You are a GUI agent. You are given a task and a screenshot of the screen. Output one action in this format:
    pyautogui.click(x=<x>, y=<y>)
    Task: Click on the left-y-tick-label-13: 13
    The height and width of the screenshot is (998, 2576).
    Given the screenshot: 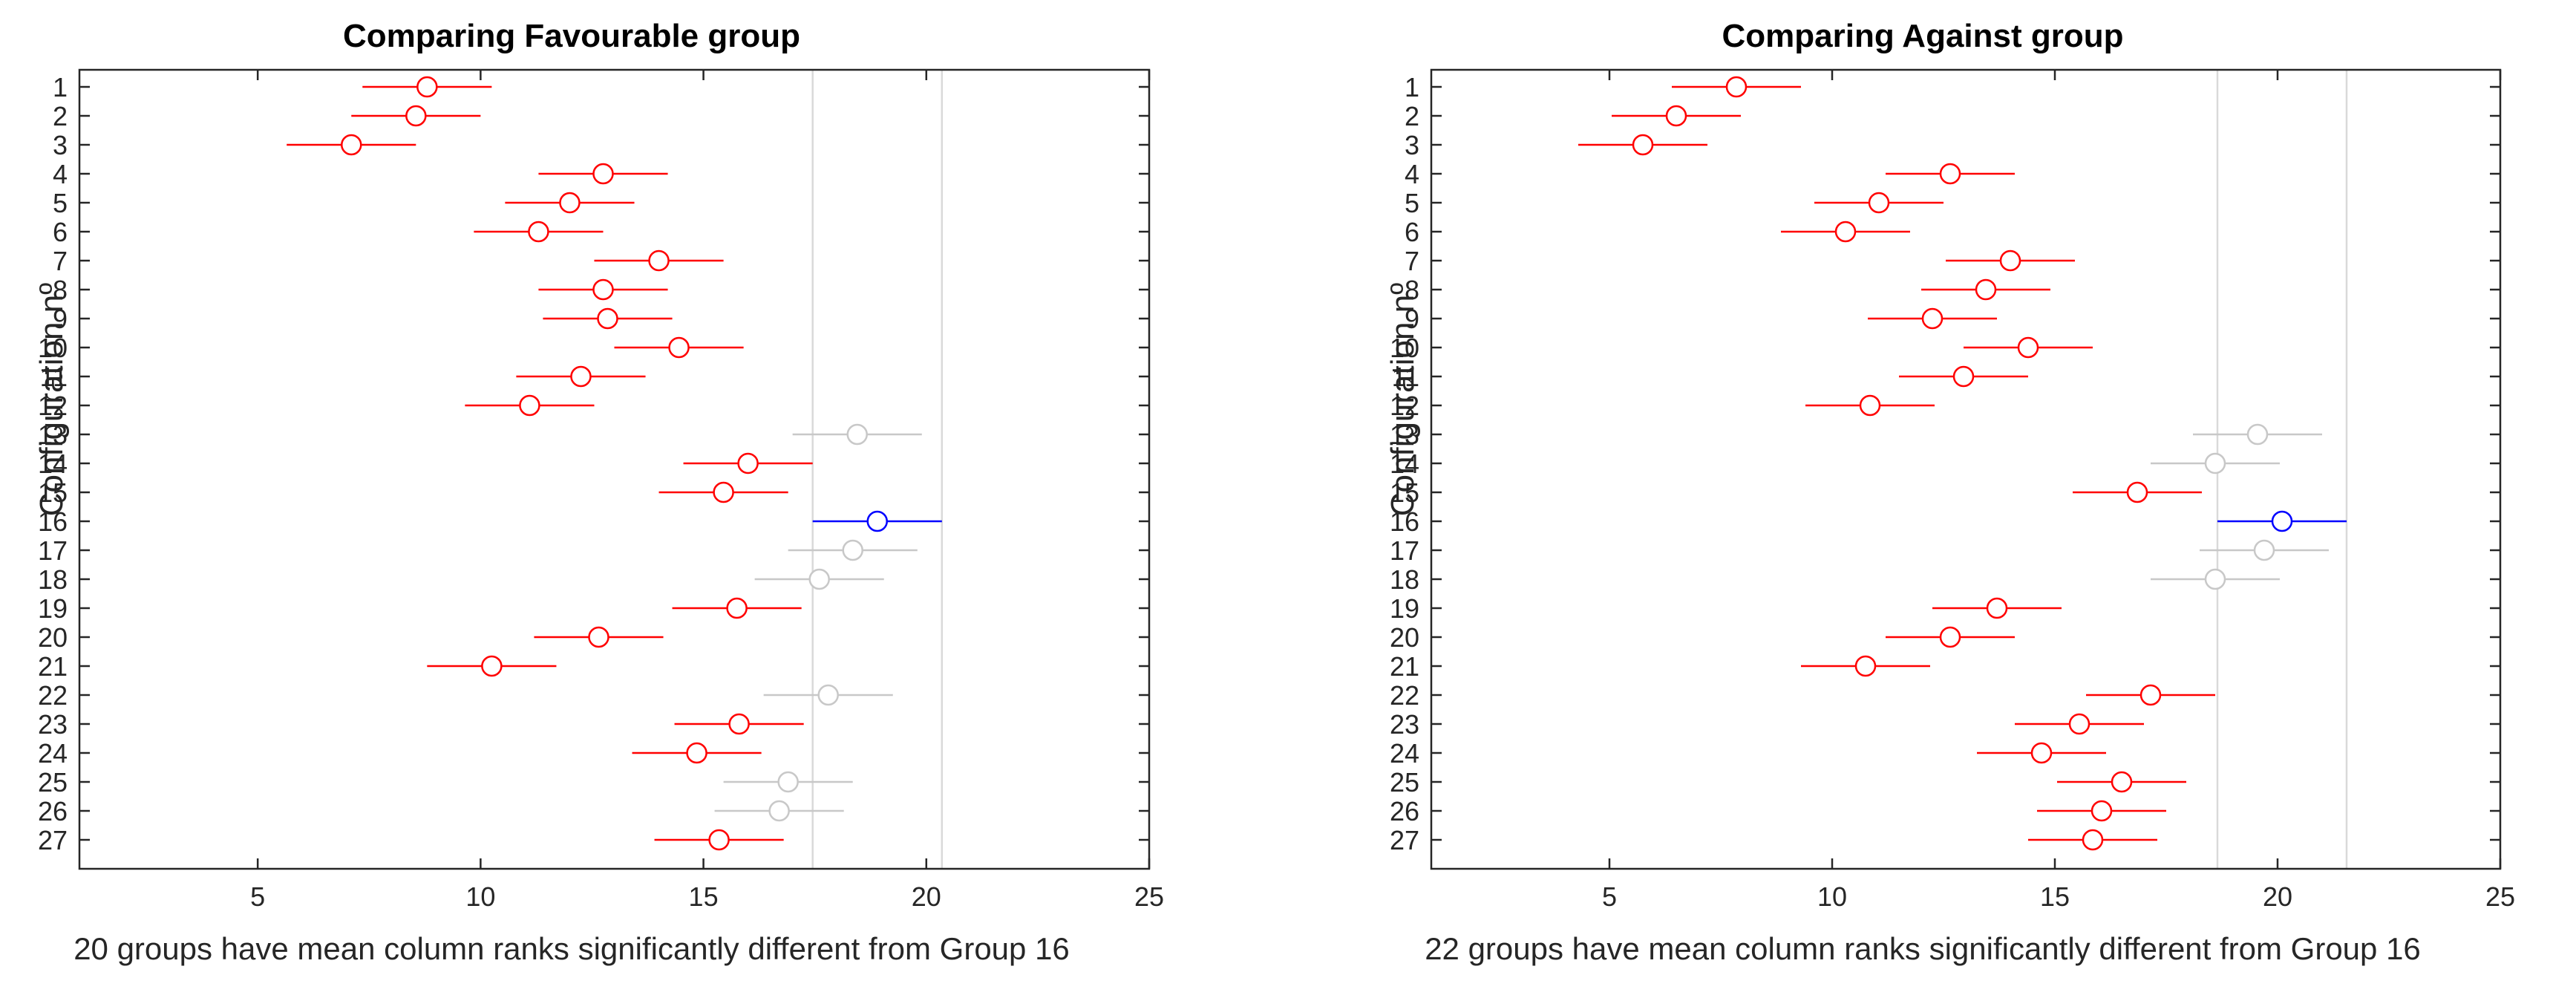 What is the action you would take?
    pyautogui.click(x=53, y=435)
    